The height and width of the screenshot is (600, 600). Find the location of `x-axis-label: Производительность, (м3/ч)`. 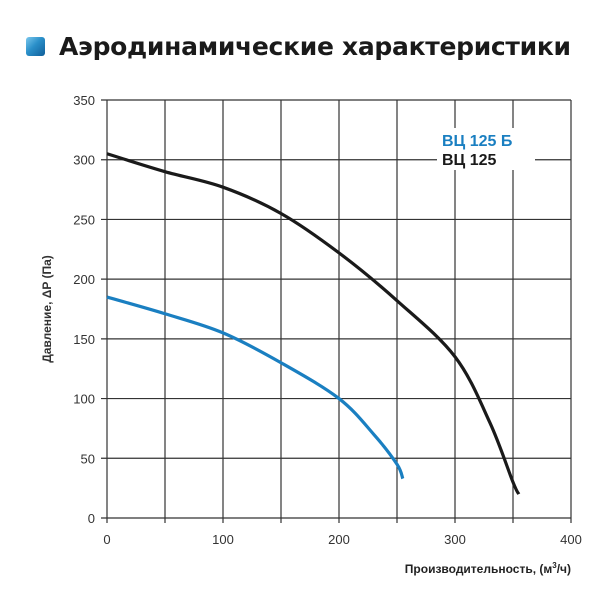

x-axis-label: Производительность, (м3/ч) is located at coordinates (488, 568).